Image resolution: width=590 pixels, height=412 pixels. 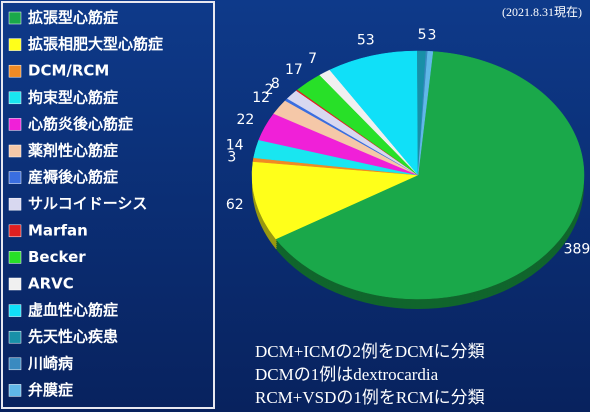 What do you see at coordinates (577, 249) in the screenshot?
I see `value-label: 389` at bounding box center [577, 249].